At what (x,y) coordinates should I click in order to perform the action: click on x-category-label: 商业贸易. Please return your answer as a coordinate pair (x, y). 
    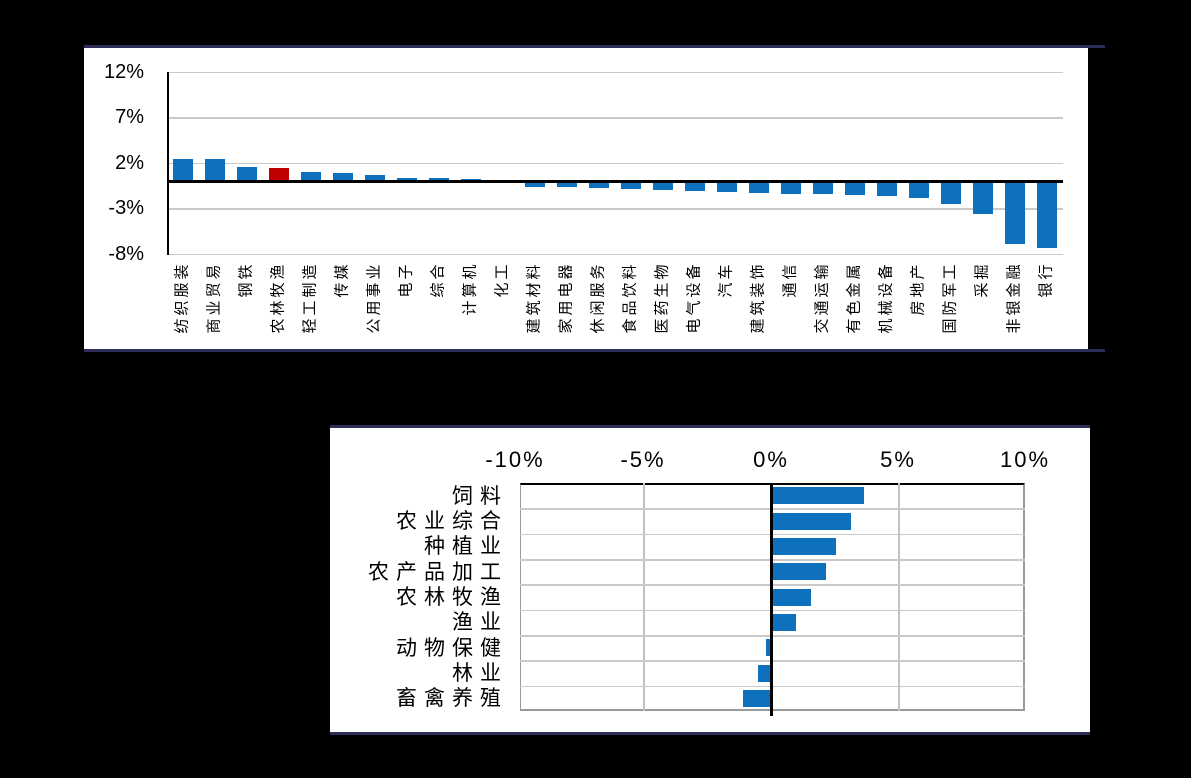
    Looking at the image, I should click on (214, 297).